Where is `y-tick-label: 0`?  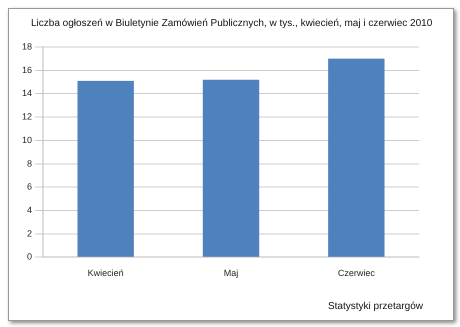
y-tick-label: 0 is located at coordinates (29, 257).